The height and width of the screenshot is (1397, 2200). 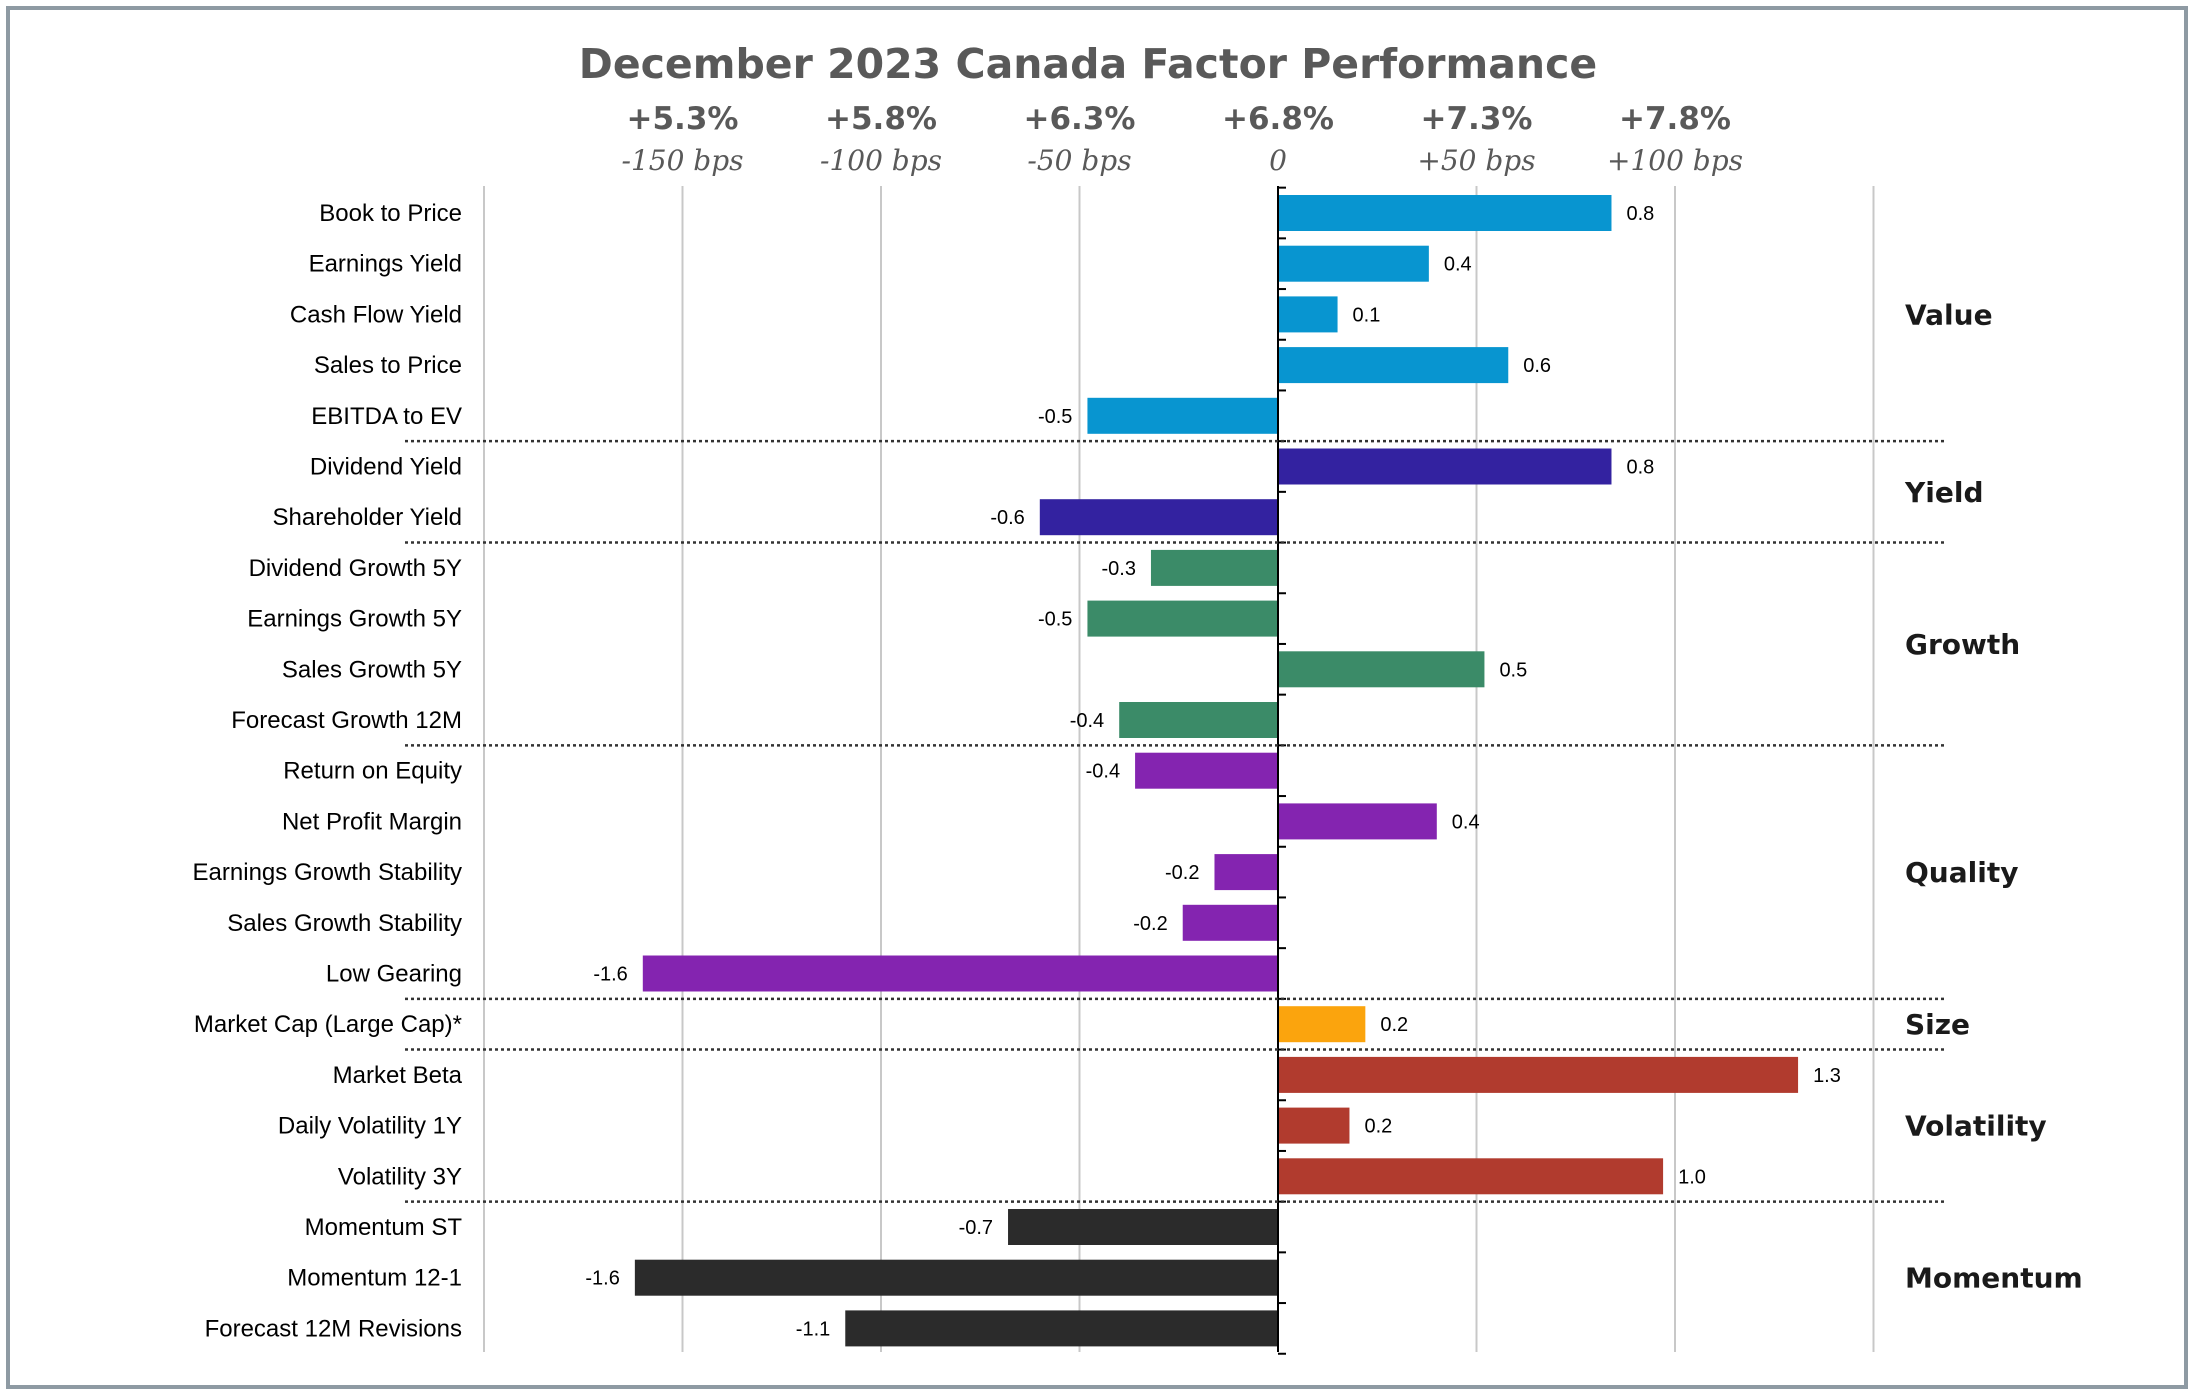 What do you see at coordinates (344, 923) in the screenshot?
I see `category-label: Sales Growth Stability` at bounding box center [344, 923].